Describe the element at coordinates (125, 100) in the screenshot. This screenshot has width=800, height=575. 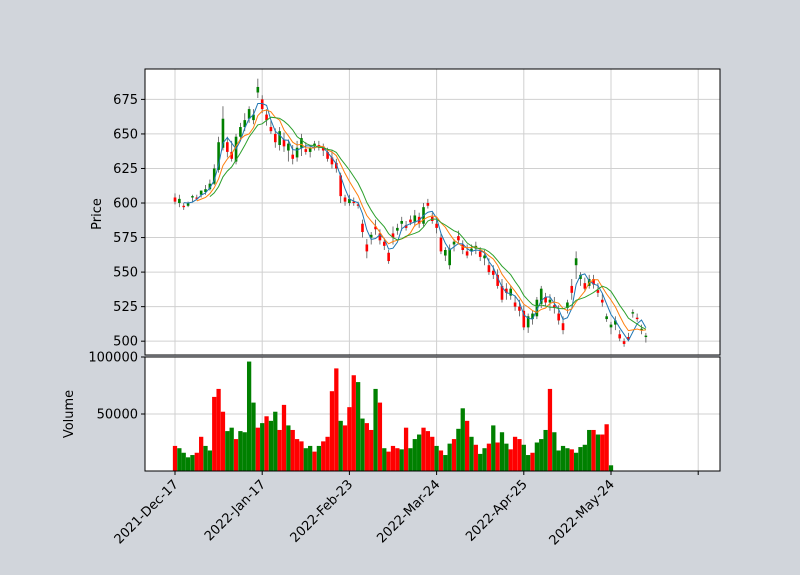
I see `price-tick-label: 675` at that location.